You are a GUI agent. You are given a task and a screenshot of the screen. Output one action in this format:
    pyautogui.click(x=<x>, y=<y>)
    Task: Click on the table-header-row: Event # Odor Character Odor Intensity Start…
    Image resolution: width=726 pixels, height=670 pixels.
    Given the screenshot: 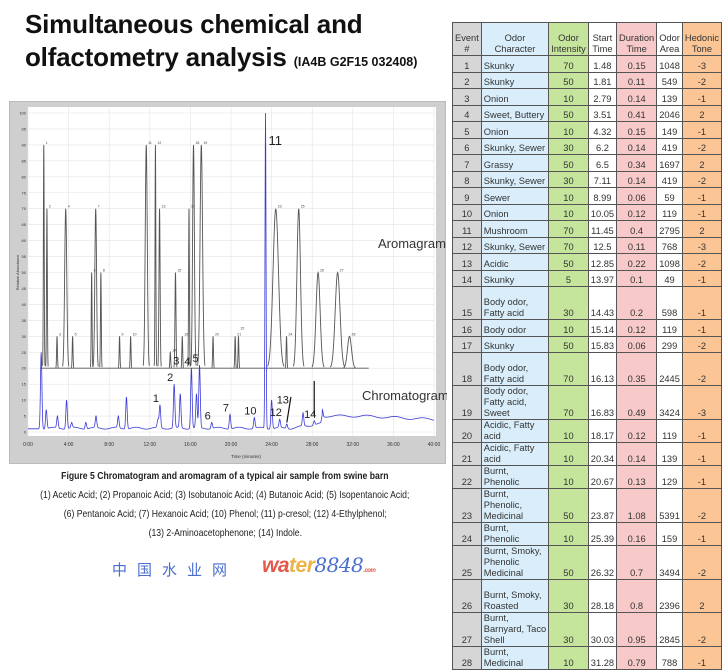 What is the action you would take?
    pyautogui.click(x=587, y=39)
    